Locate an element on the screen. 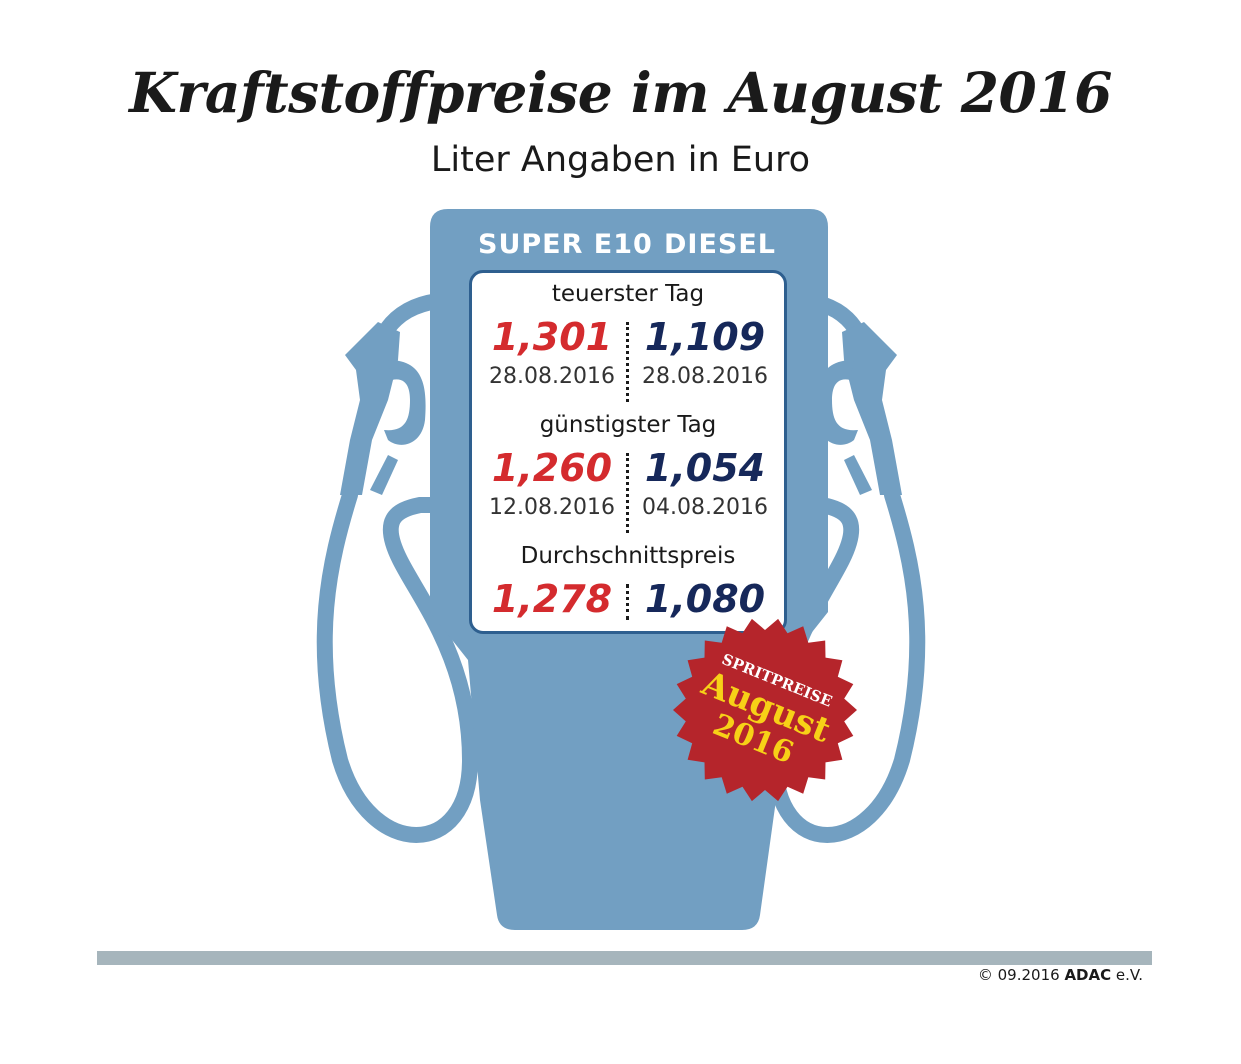 Image resolution: width=1241 pixels, height=1064 pixels. column-header-diesel: DIESEL is located at coordinates (720, 244).